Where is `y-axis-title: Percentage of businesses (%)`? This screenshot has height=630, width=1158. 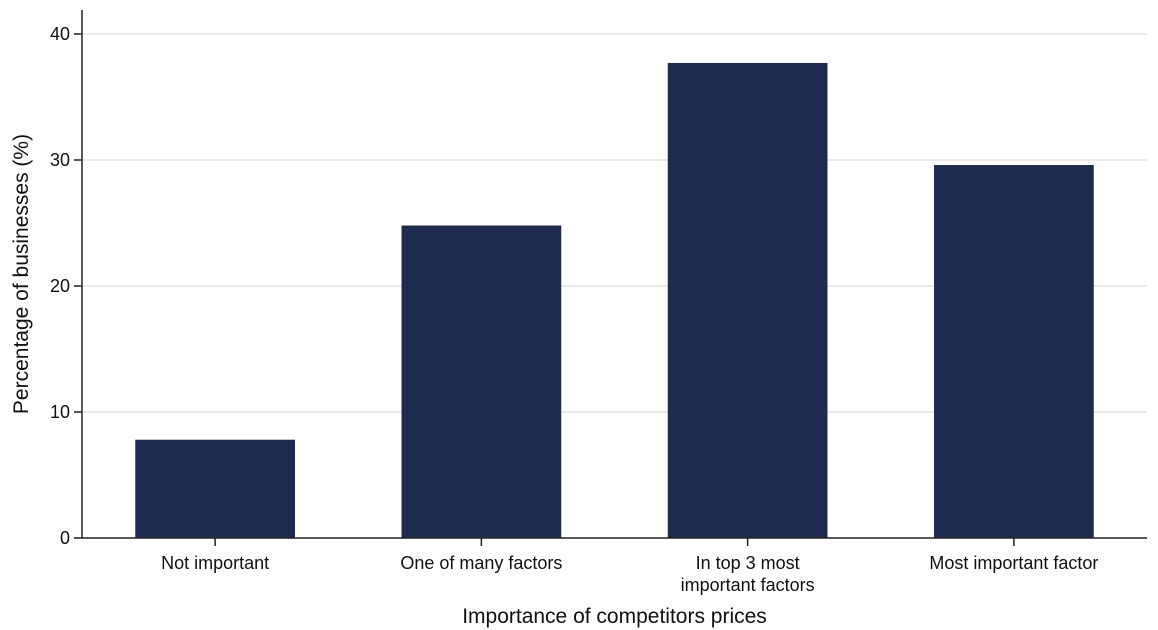
y-axis-title: Percentage of businesses (%) is located at coordinates (21, 274).